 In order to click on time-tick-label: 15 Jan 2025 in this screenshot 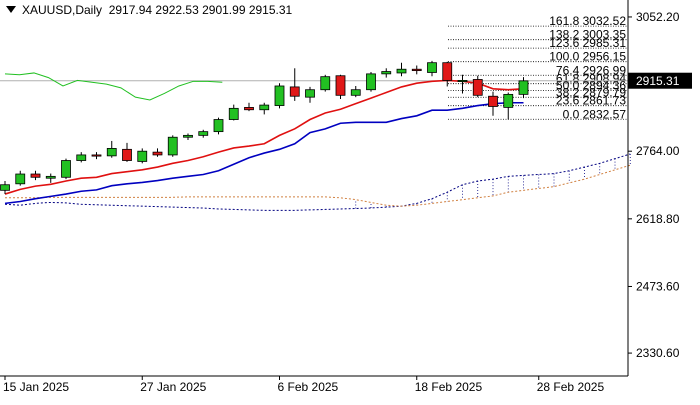, I will do `click(36, 387)`.